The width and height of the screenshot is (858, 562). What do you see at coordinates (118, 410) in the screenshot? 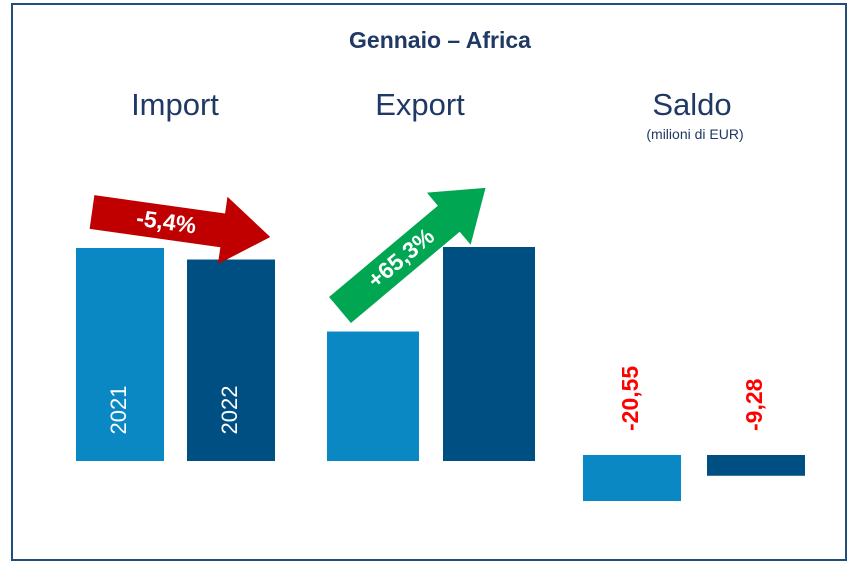
I see `category-label: 2021` at bounding box center [118, 410].